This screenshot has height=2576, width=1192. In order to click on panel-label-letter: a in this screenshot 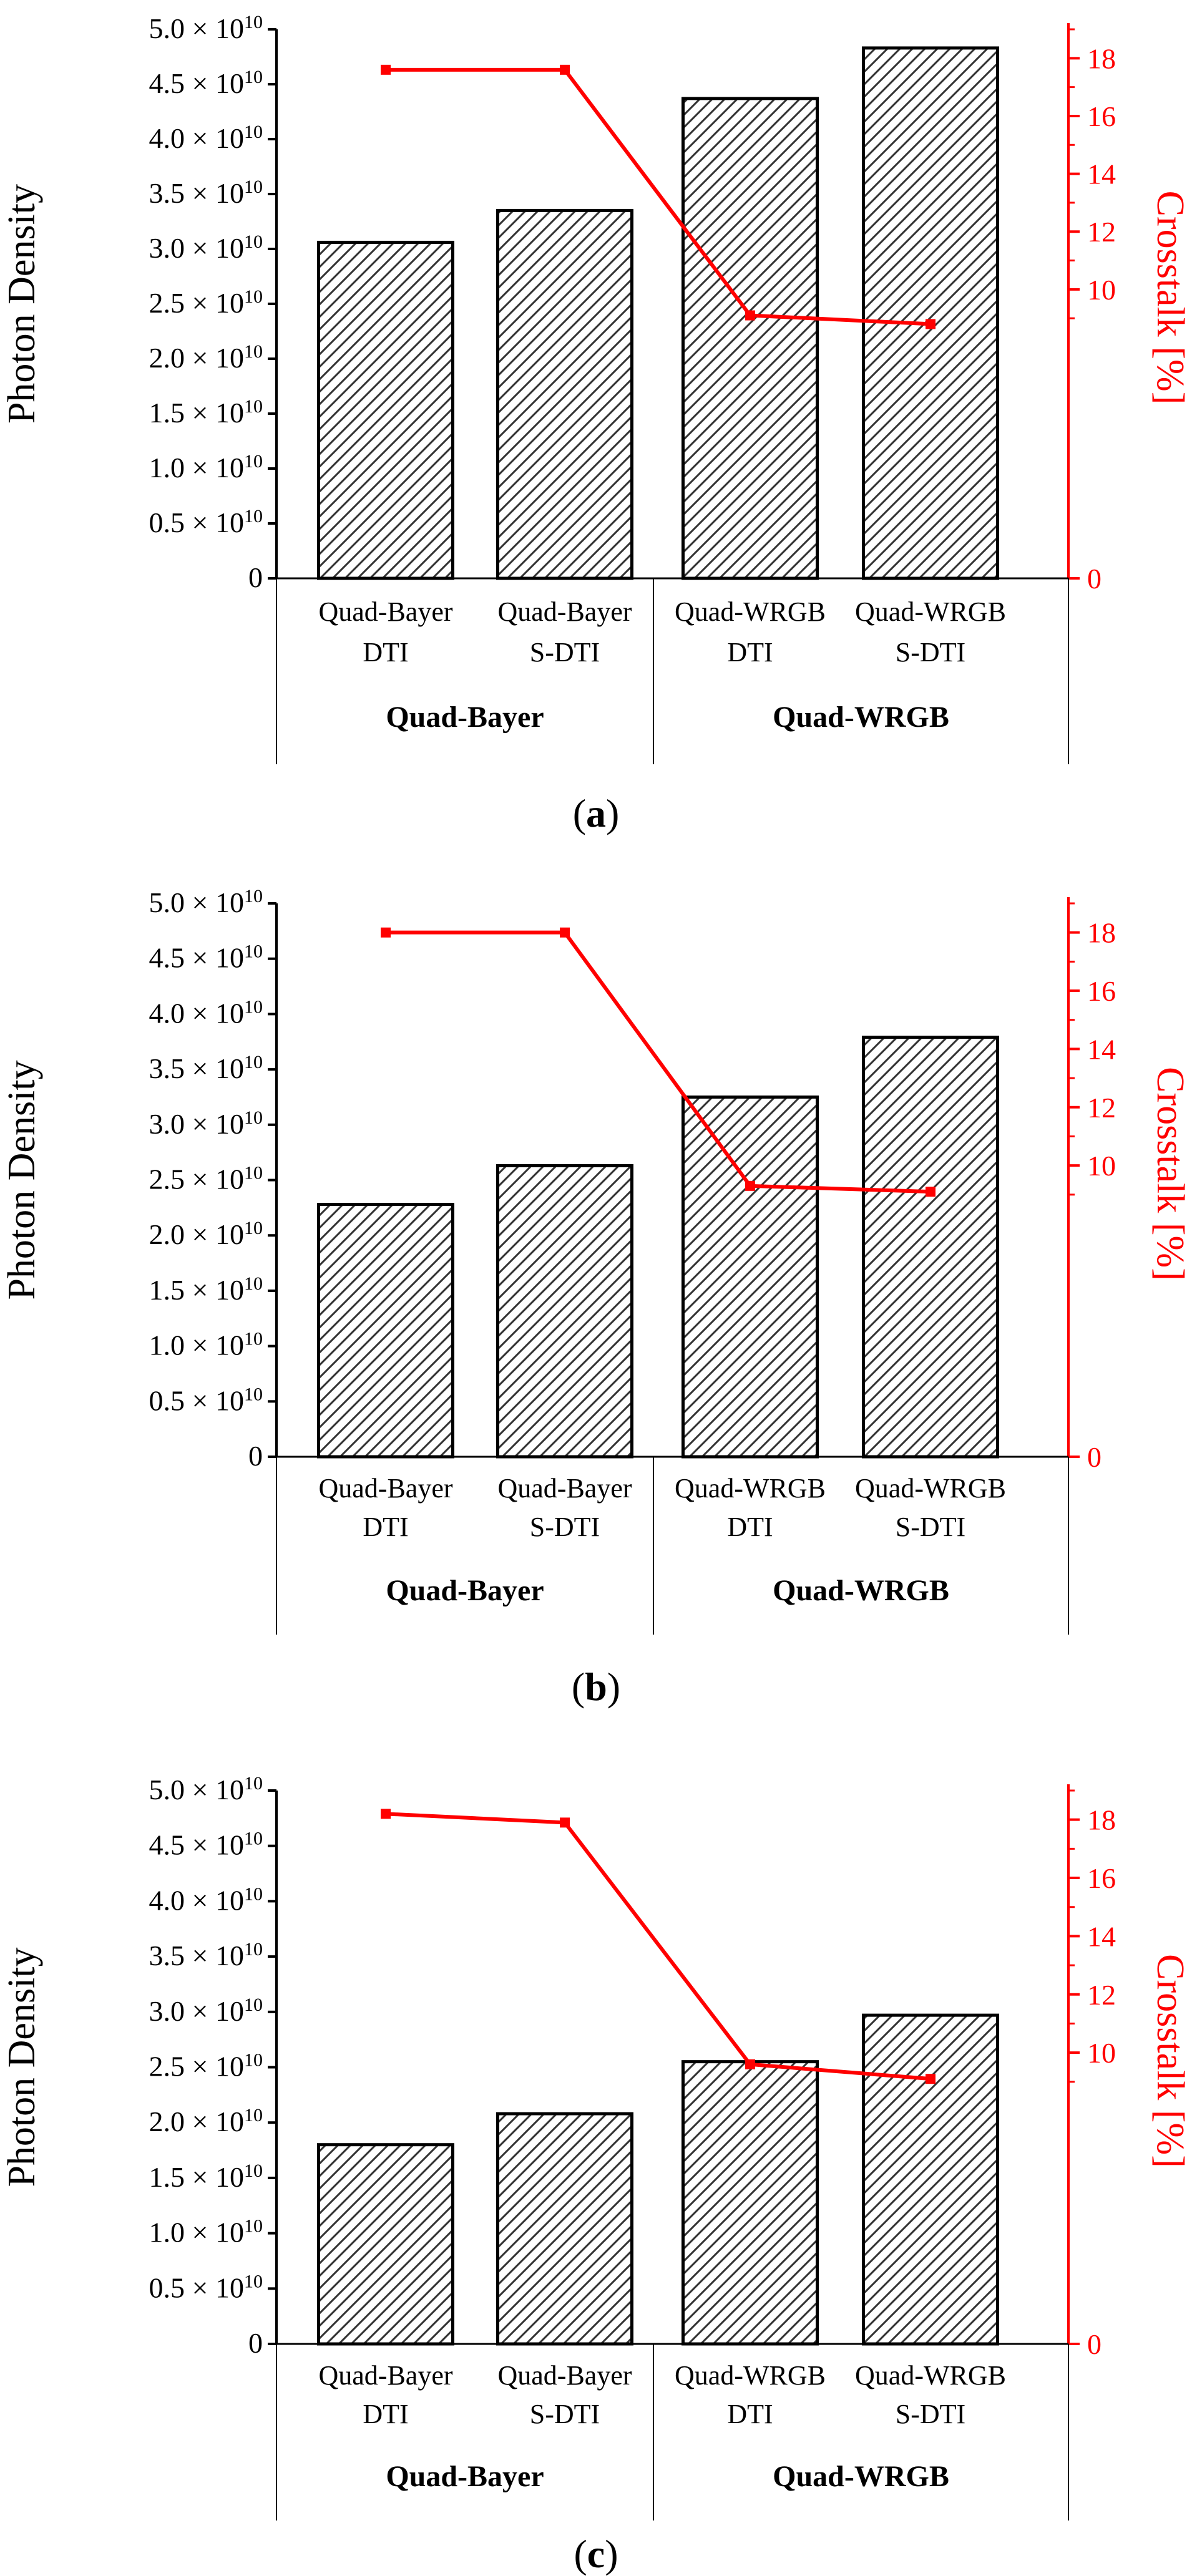, I will do `click(596, 813)`.